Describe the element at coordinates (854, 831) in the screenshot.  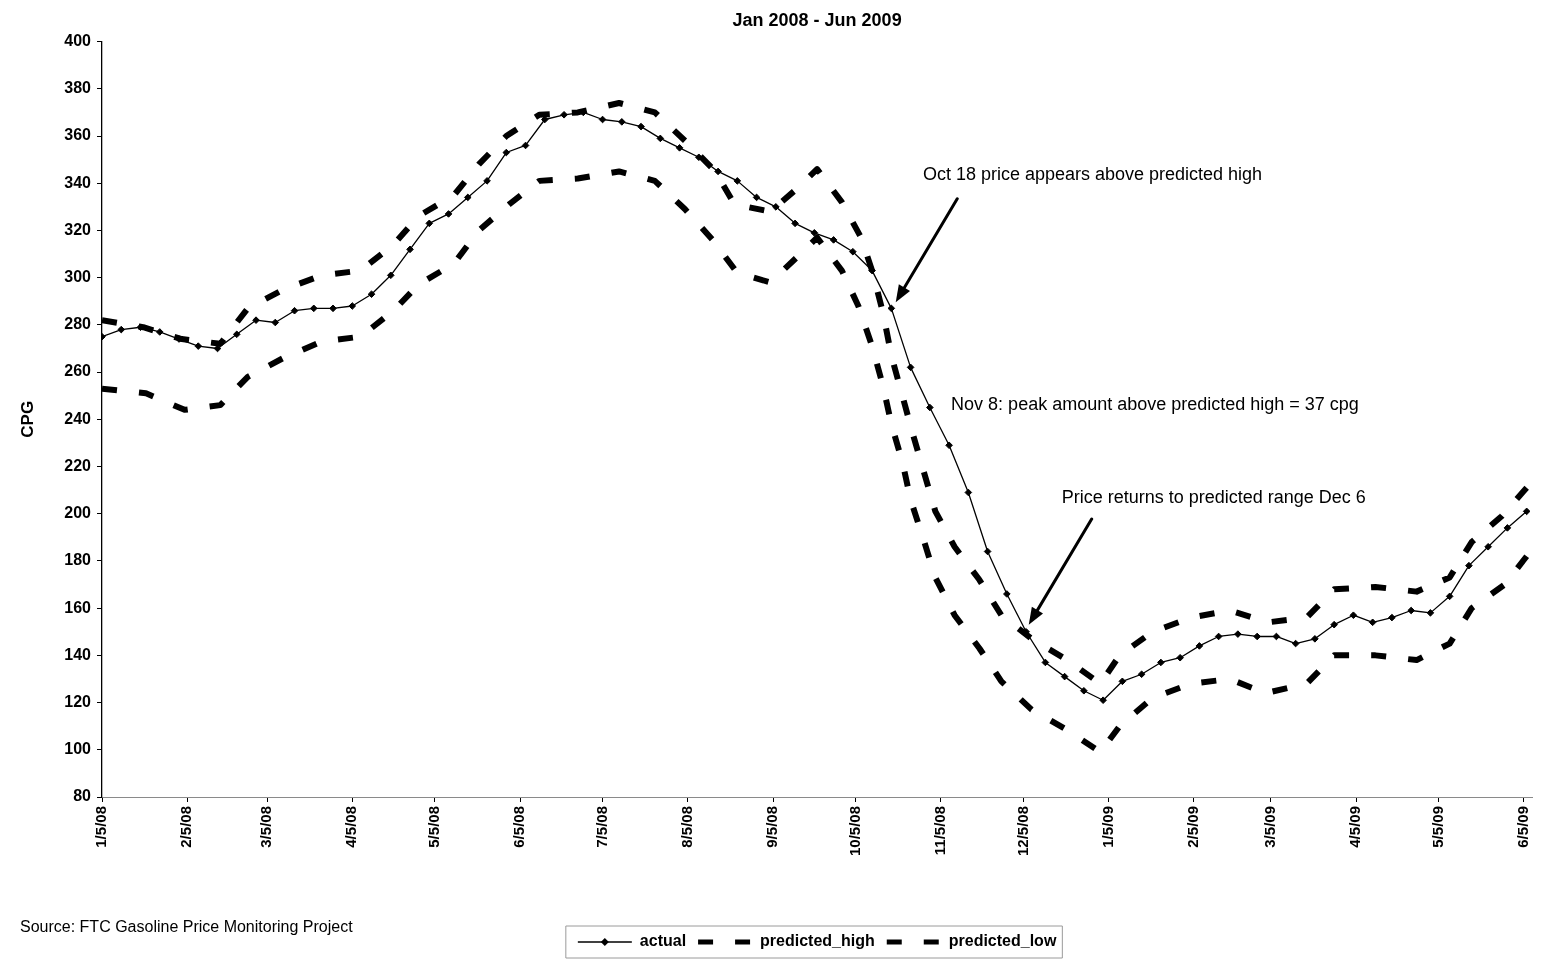
I see `x-tick-label: 10/5/08` at that location.